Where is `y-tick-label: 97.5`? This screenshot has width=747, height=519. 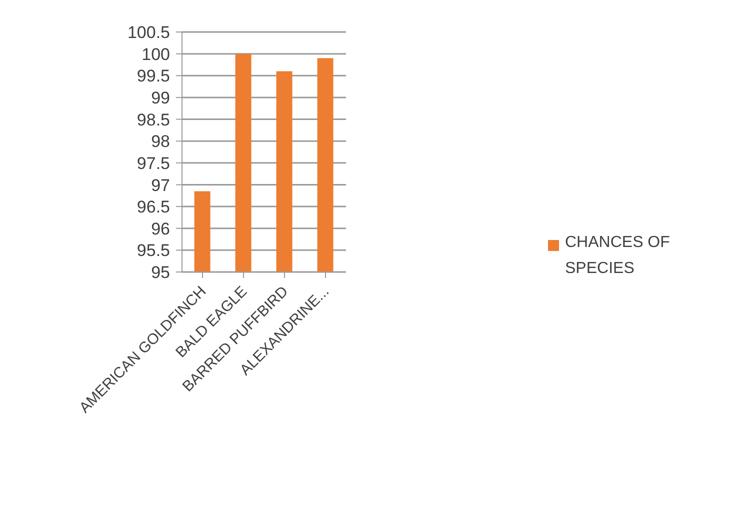 y-tick-label: 97.5 is located at coordinates (153, 163).